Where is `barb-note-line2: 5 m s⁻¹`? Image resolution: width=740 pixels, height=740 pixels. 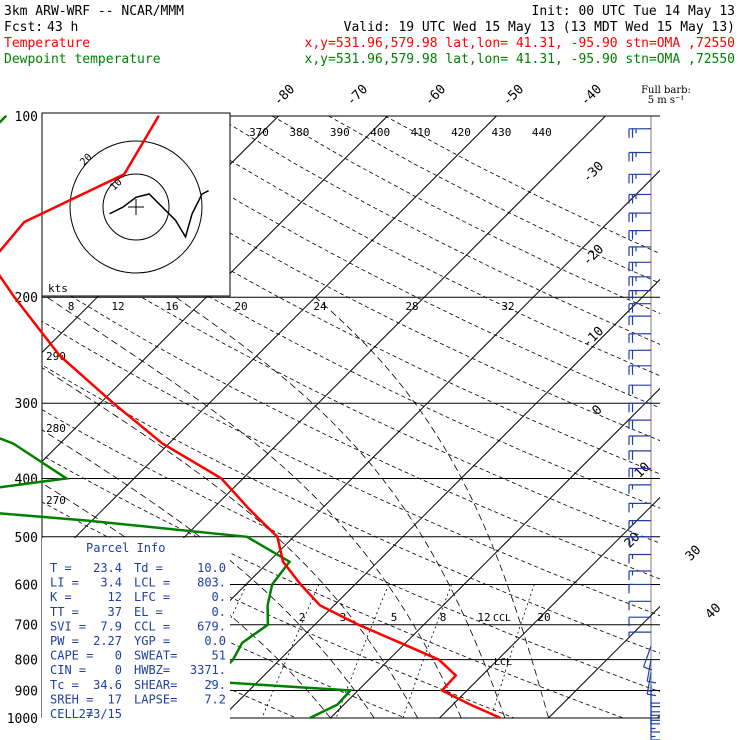
barb-note-line2: 5 m s⁻¹ is located at coordinates (666, 100).